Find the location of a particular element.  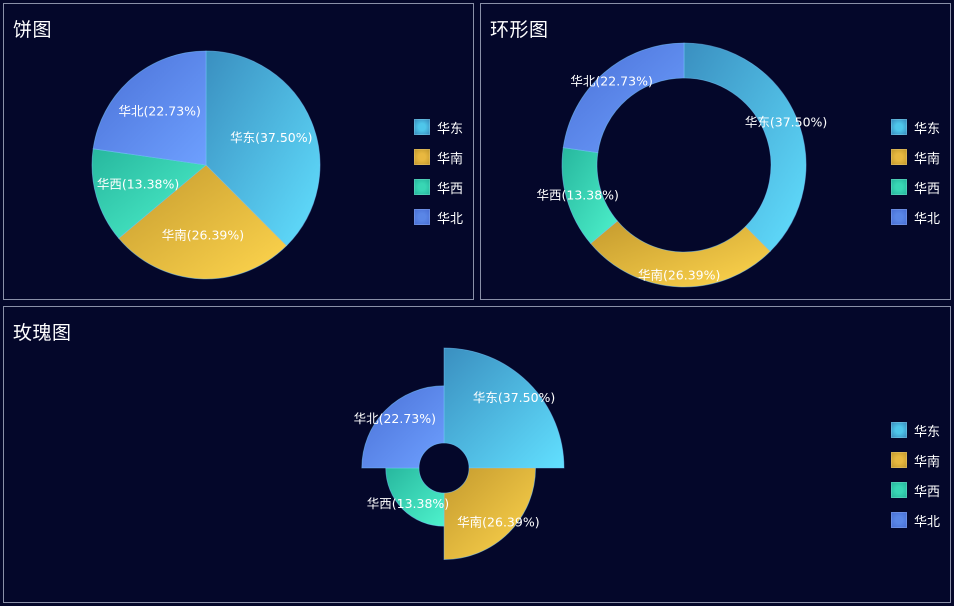

pie-chart-title: 饼图 is located at coordinates (33, 30).